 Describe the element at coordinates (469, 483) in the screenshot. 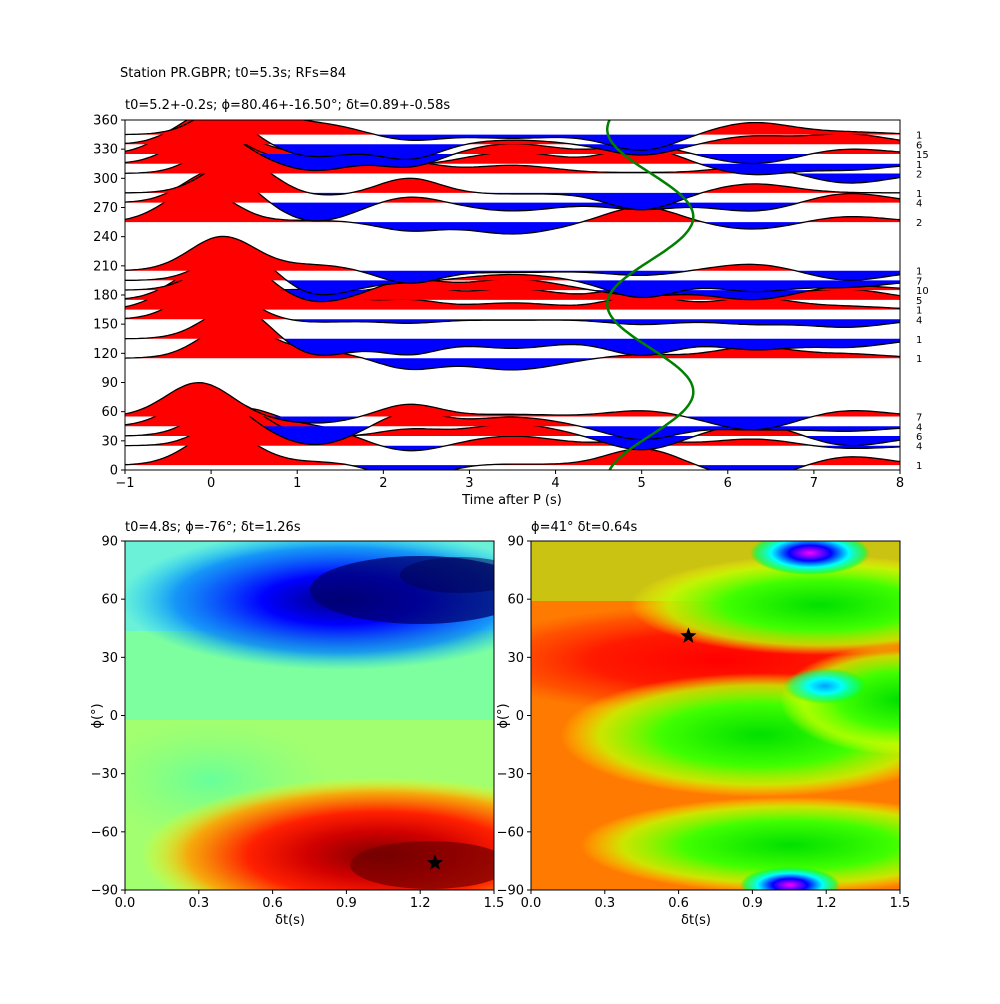

I see `x-tick-label: 3` at that location.